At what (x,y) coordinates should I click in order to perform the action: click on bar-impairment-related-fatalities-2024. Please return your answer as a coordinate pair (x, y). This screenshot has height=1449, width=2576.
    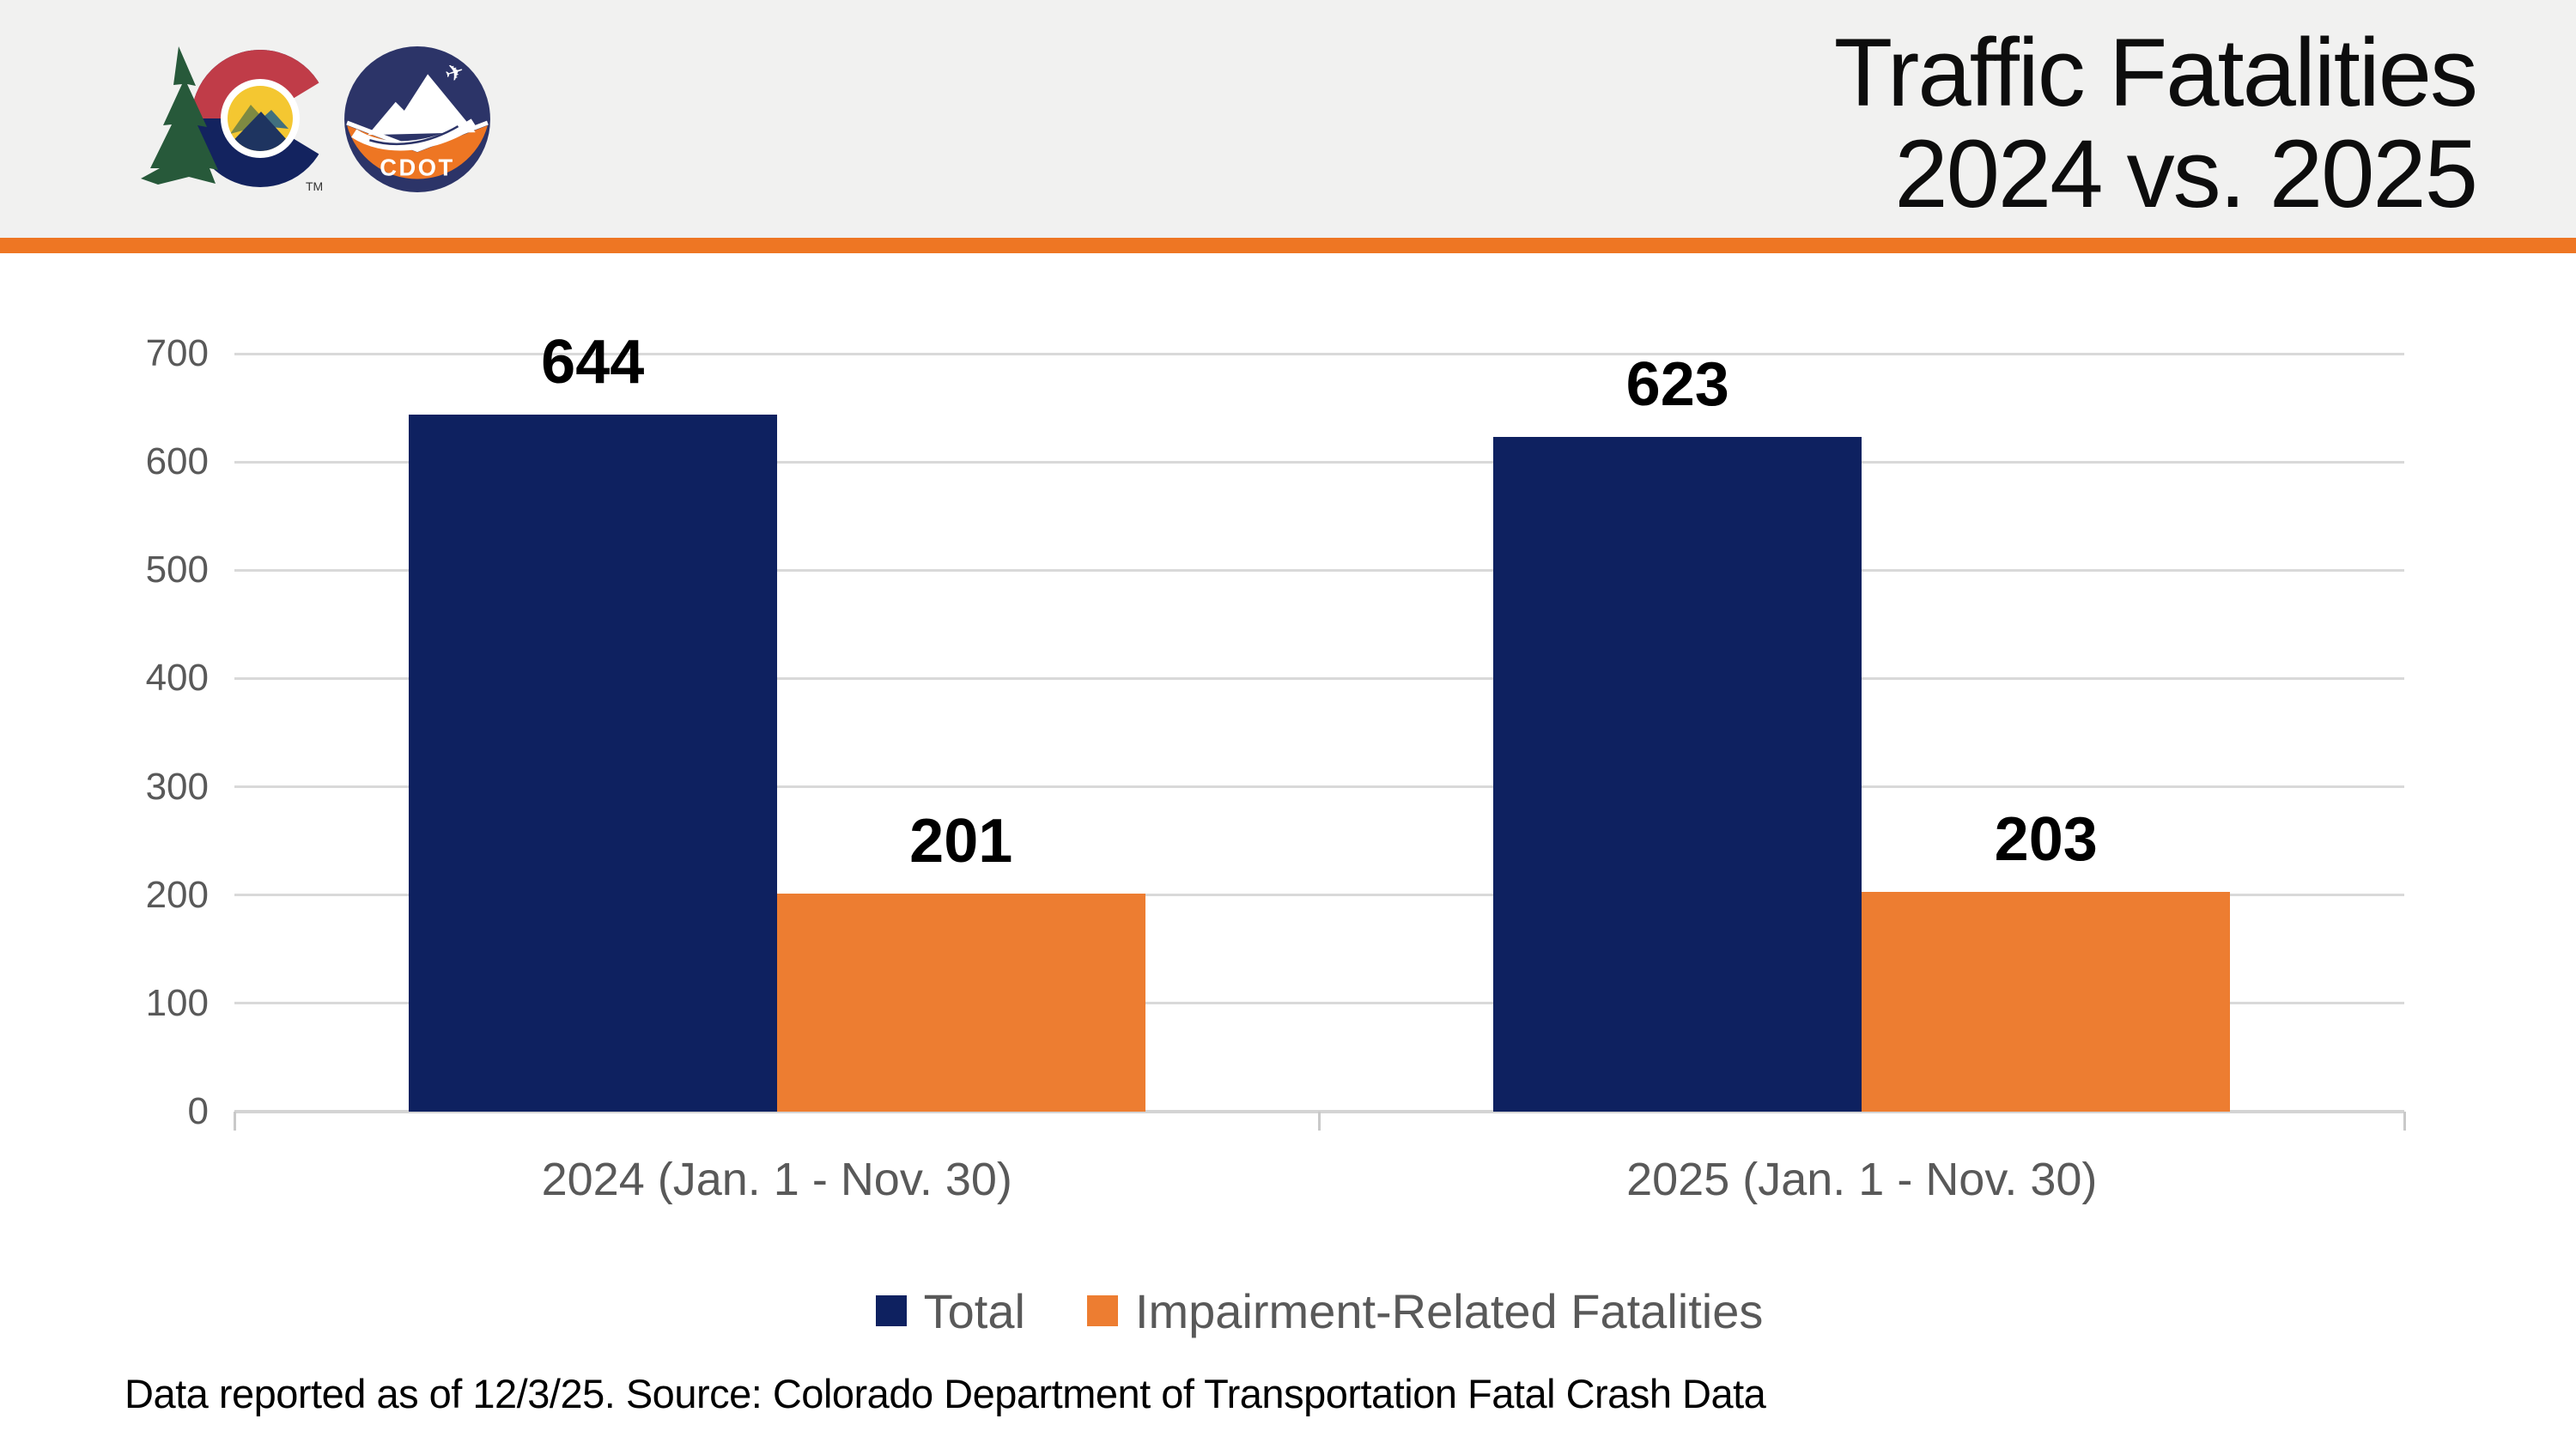
    Looking at the image, I should click on (961, 1003).